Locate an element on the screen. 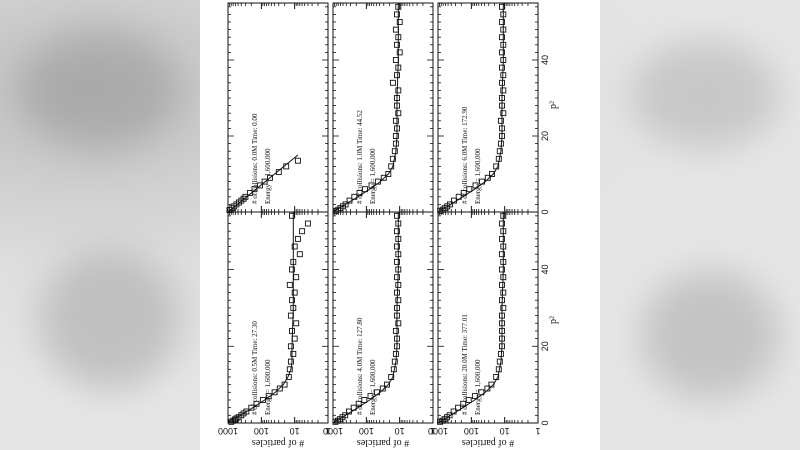 The image size is (800, 450). x-tick-label: 20 is located at coordinates (545, 136).